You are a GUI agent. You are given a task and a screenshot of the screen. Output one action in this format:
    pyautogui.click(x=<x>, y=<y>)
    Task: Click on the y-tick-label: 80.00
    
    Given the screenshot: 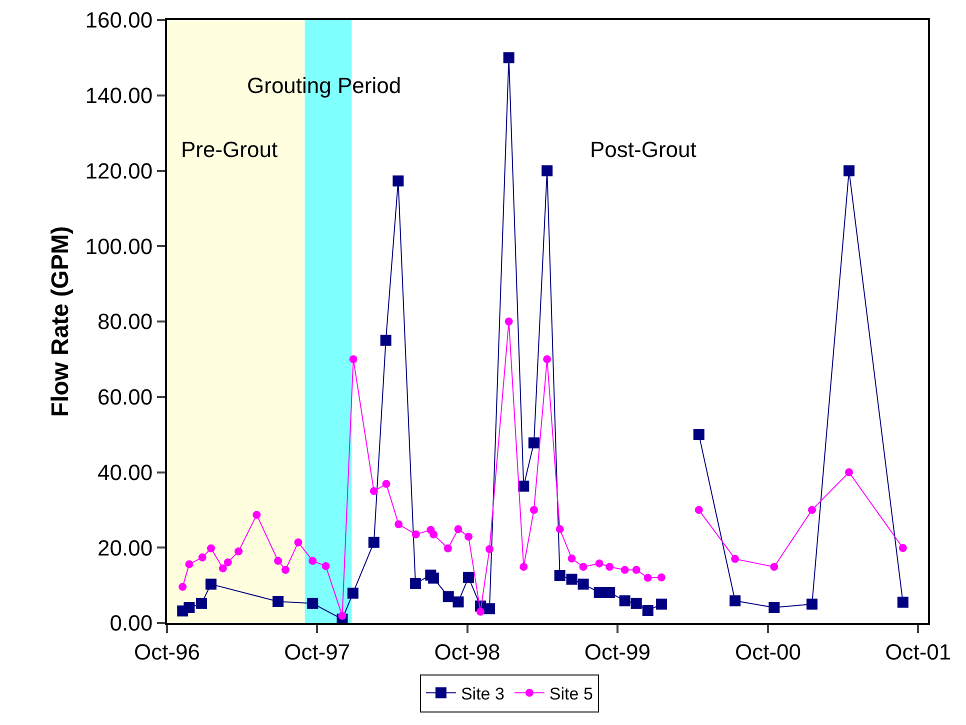 What is the action you would take?
    pyautogui.click(x=125, y=321)
    